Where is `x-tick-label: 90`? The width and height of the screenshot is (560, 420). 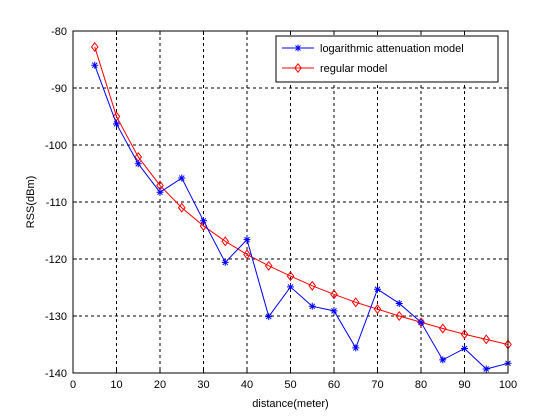
x-tick-label: 90 is located at coordinates (464, 385).